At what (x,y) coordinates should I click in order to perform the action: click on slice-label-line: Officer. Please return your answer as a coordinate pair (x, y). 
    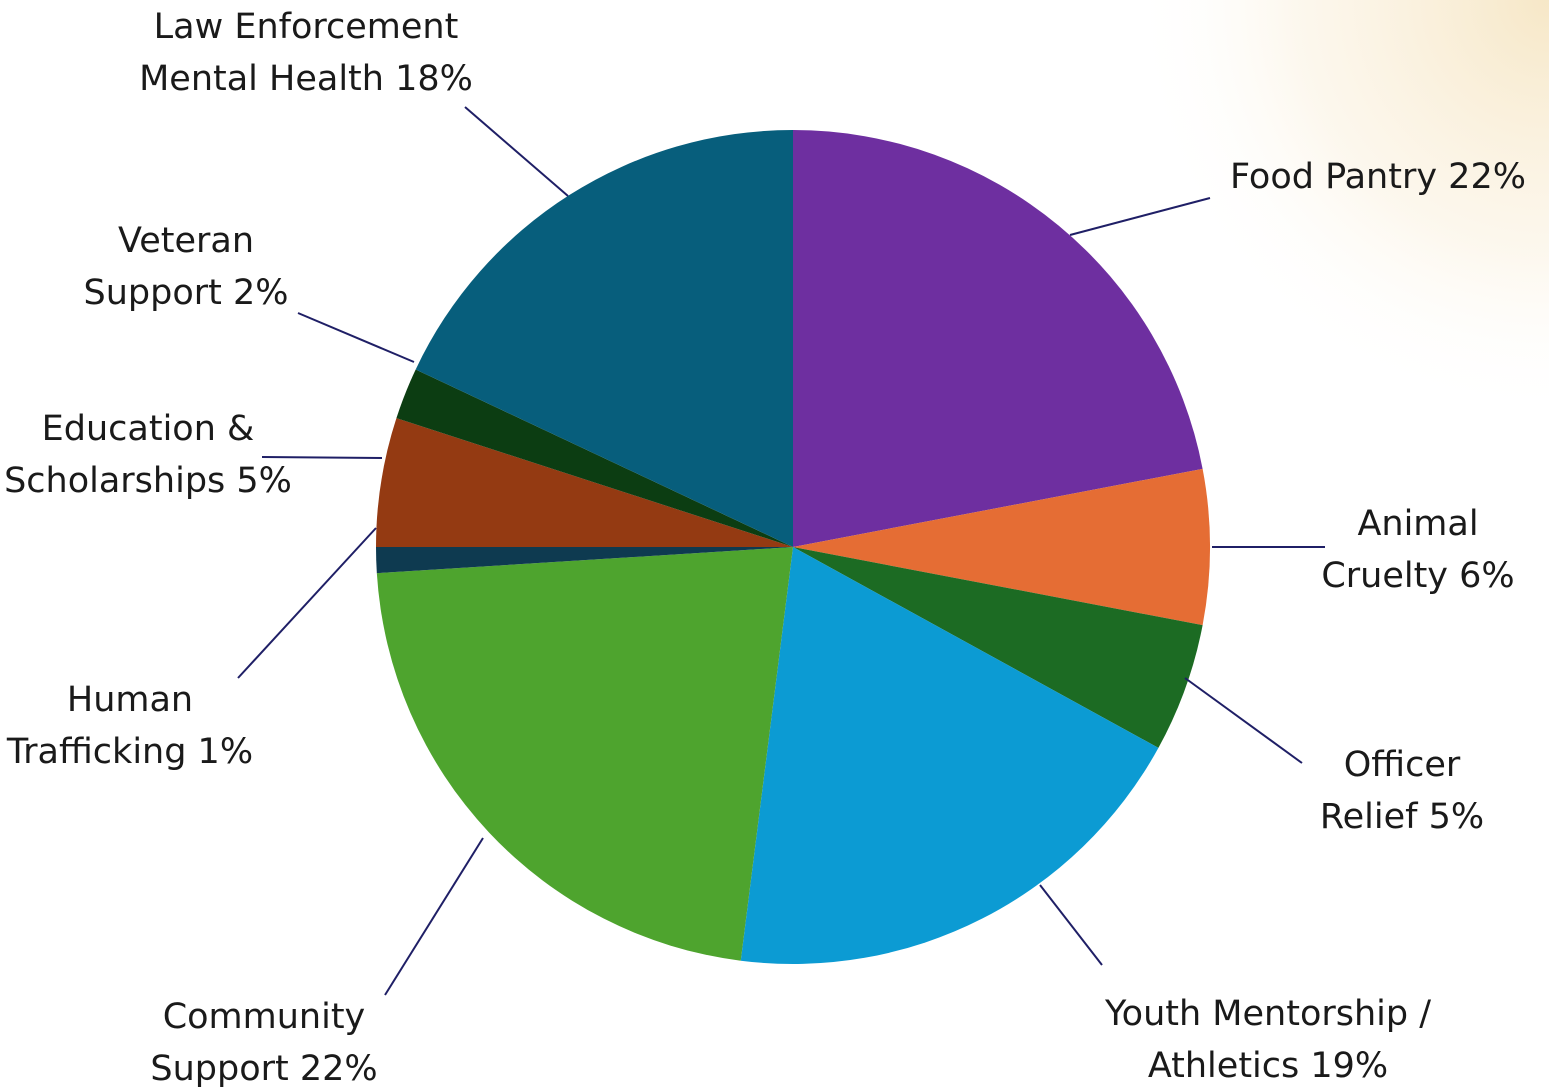
    Looking at the image, I should click on (1402, 765).